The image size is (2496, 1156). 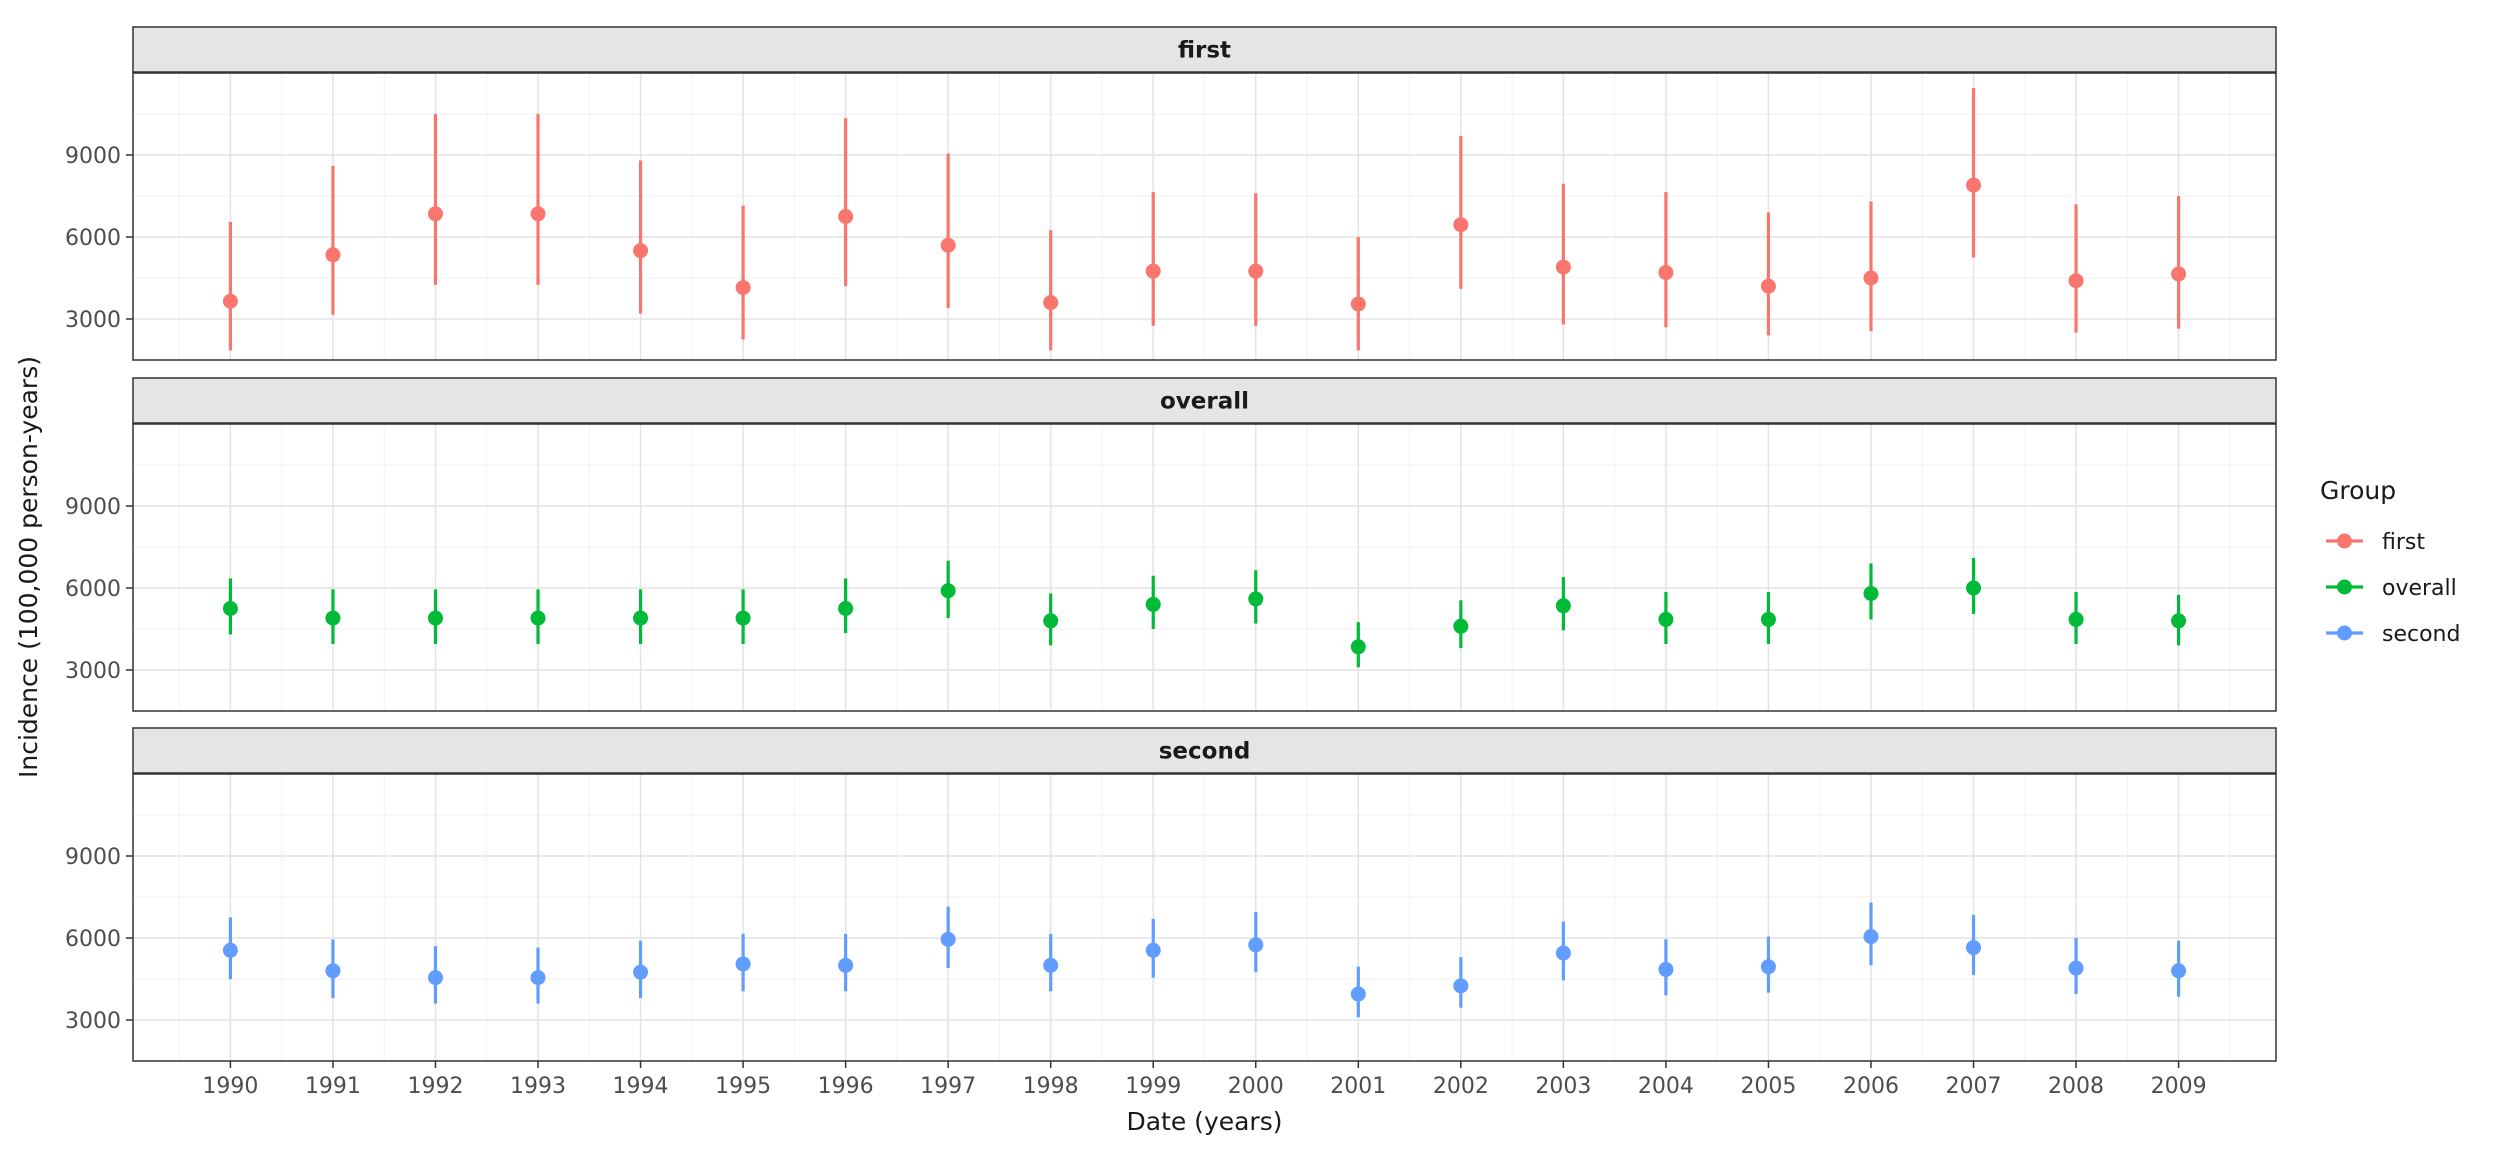 What do you see at coordinates (2358, 490) in the screenshot?
I see `legend-title: Group` at bounding box center [2358, 490].